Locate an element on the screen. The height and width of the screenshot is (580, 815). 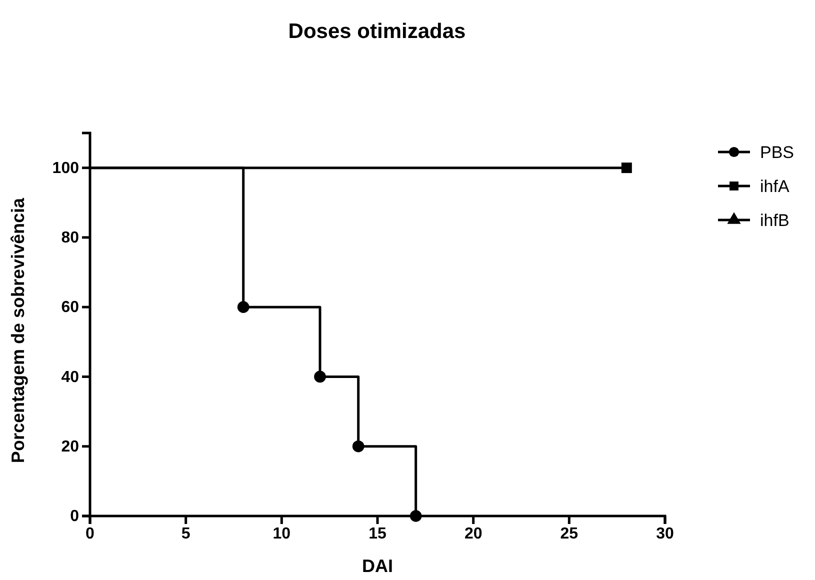
y-tick-label: 40 is located at coordinates (70, 377).